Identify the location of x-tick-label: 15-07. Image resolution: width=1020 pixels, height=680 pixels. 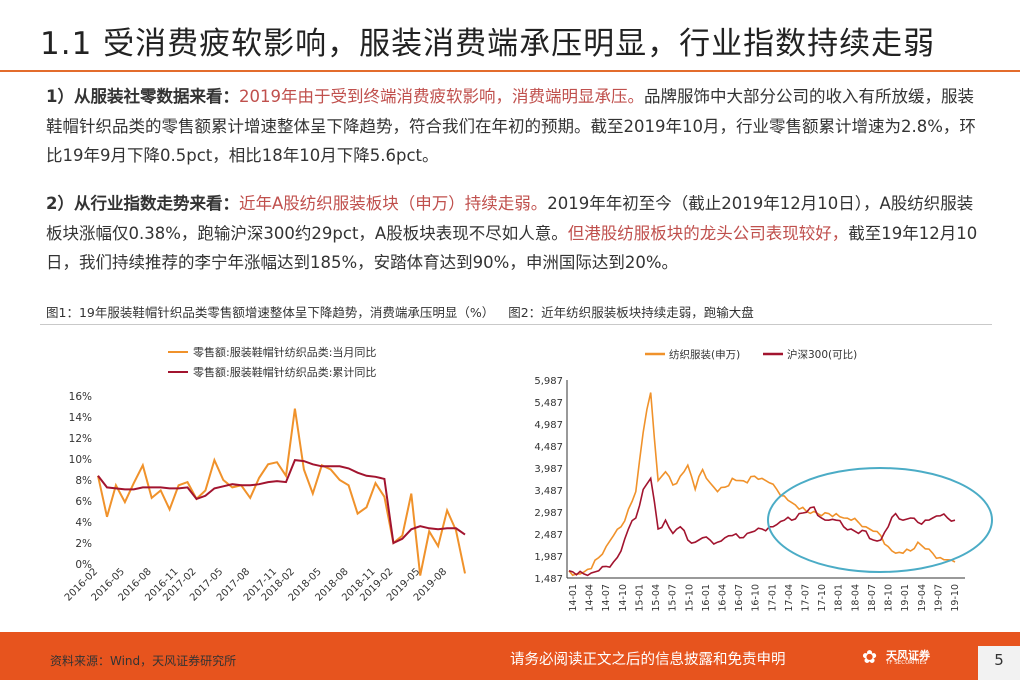
(673, 598).